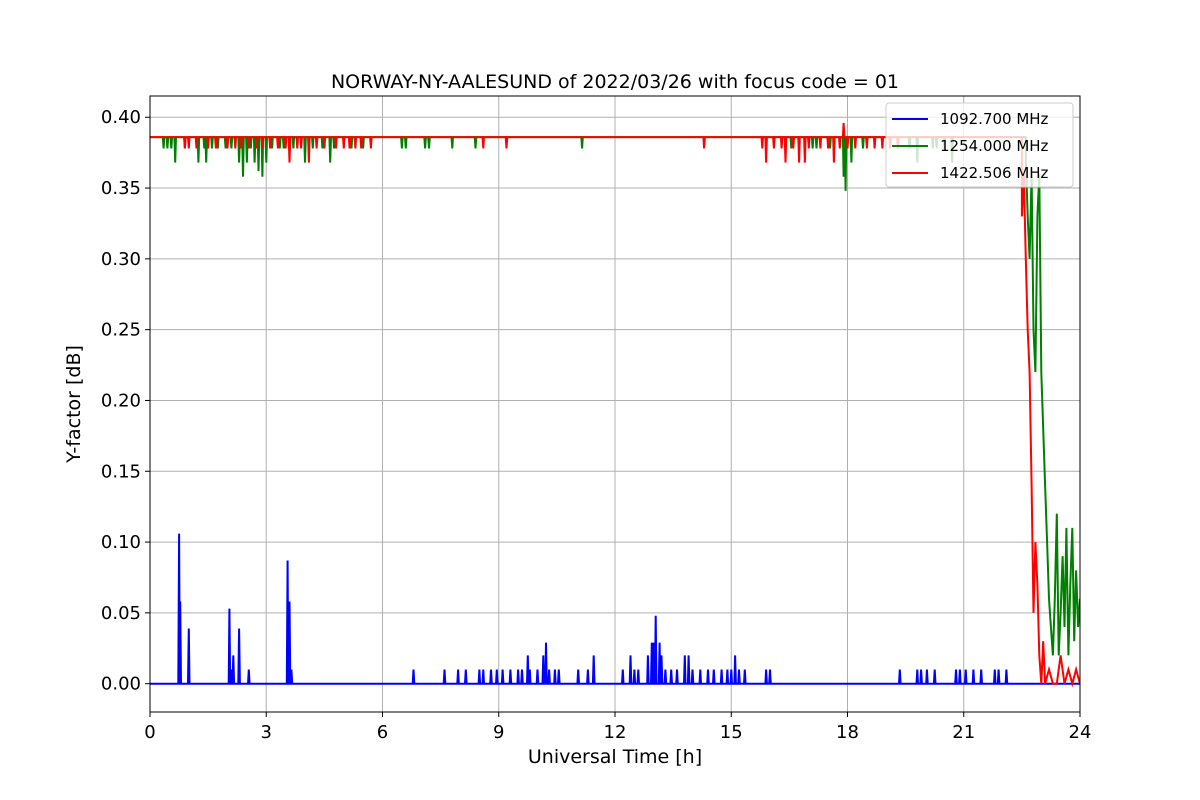 The width and height of the screenshot is (1200, 800). I want to click on series-line-1092-700-mhz, so click(615, 609).